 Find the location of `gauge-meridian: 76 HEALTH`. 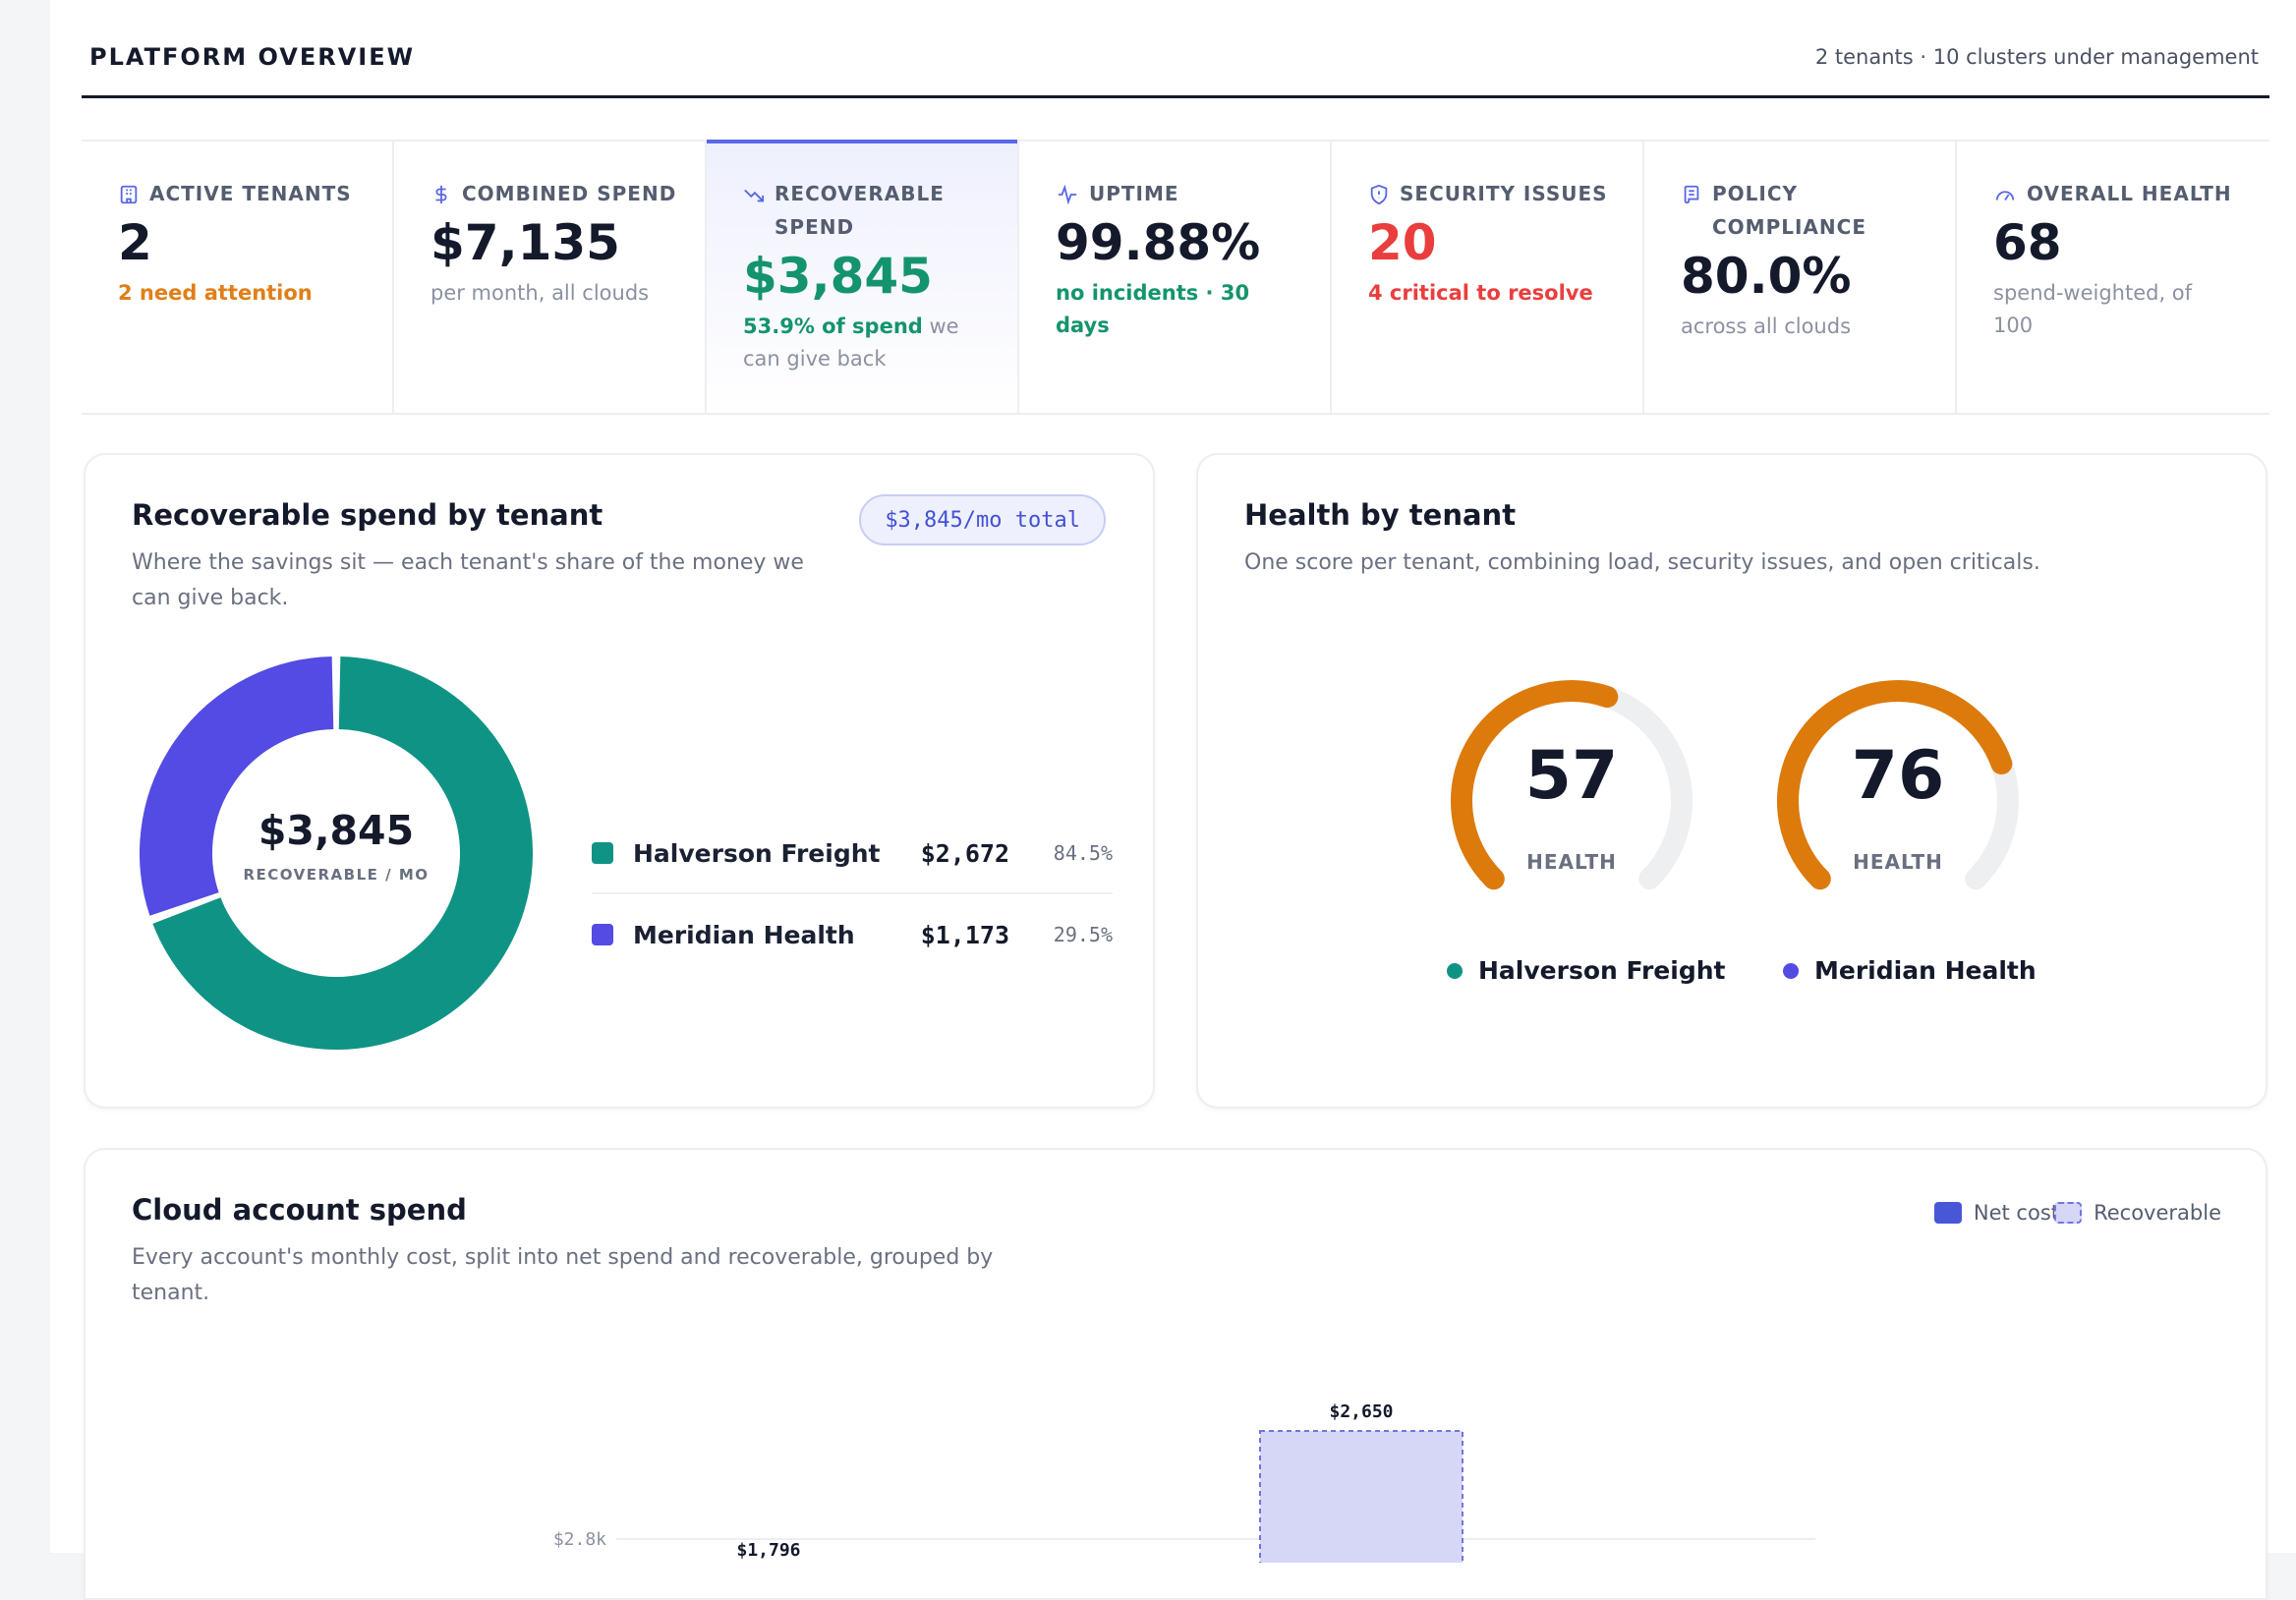

gauge-meridian: 76 HEALTH is located at coordinates (1898, 791).